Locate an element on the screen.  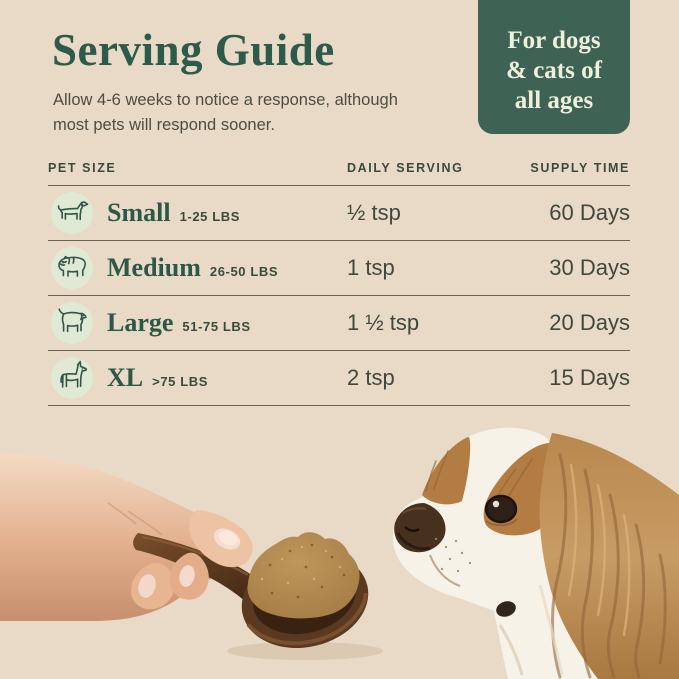
supplement-powder is located at coordinates (303, 575).